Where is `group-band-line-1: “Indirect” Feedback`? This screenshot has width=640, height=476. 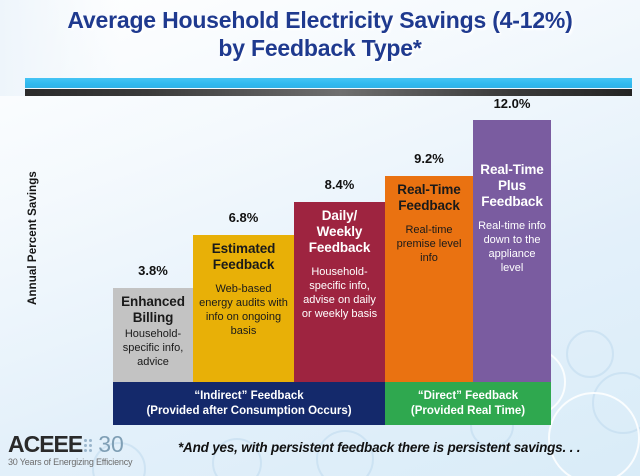 group-band-line-1: “Indirect” Feedback is located at coordinates (249, 395).